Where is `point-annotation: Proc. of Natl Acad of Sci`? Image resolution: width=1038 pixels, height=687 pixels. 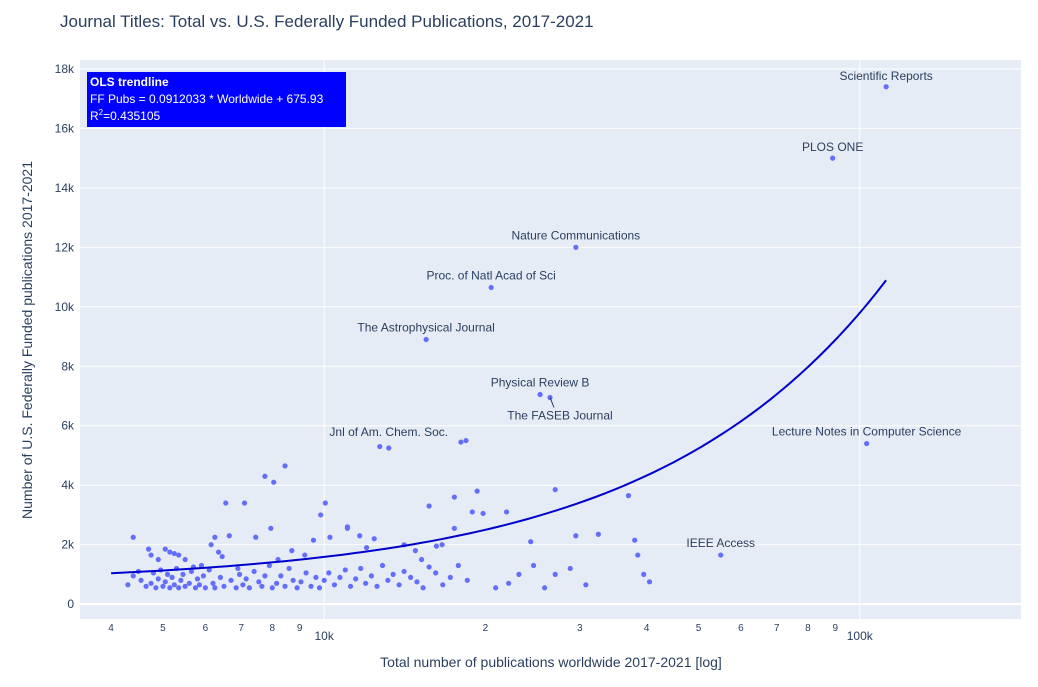 point-annotation: Proc. of Natl Acad of Sci is located at coordinates (490, 275).